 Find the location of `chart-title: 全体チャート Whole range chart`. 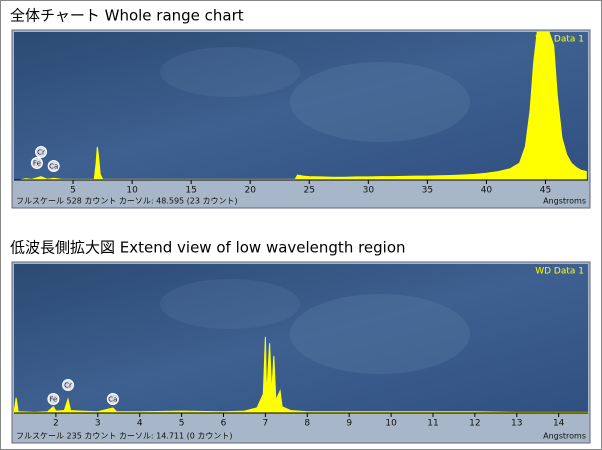

chart-title: 全体チャート Whole range chart is located at coordinates (127, 16).